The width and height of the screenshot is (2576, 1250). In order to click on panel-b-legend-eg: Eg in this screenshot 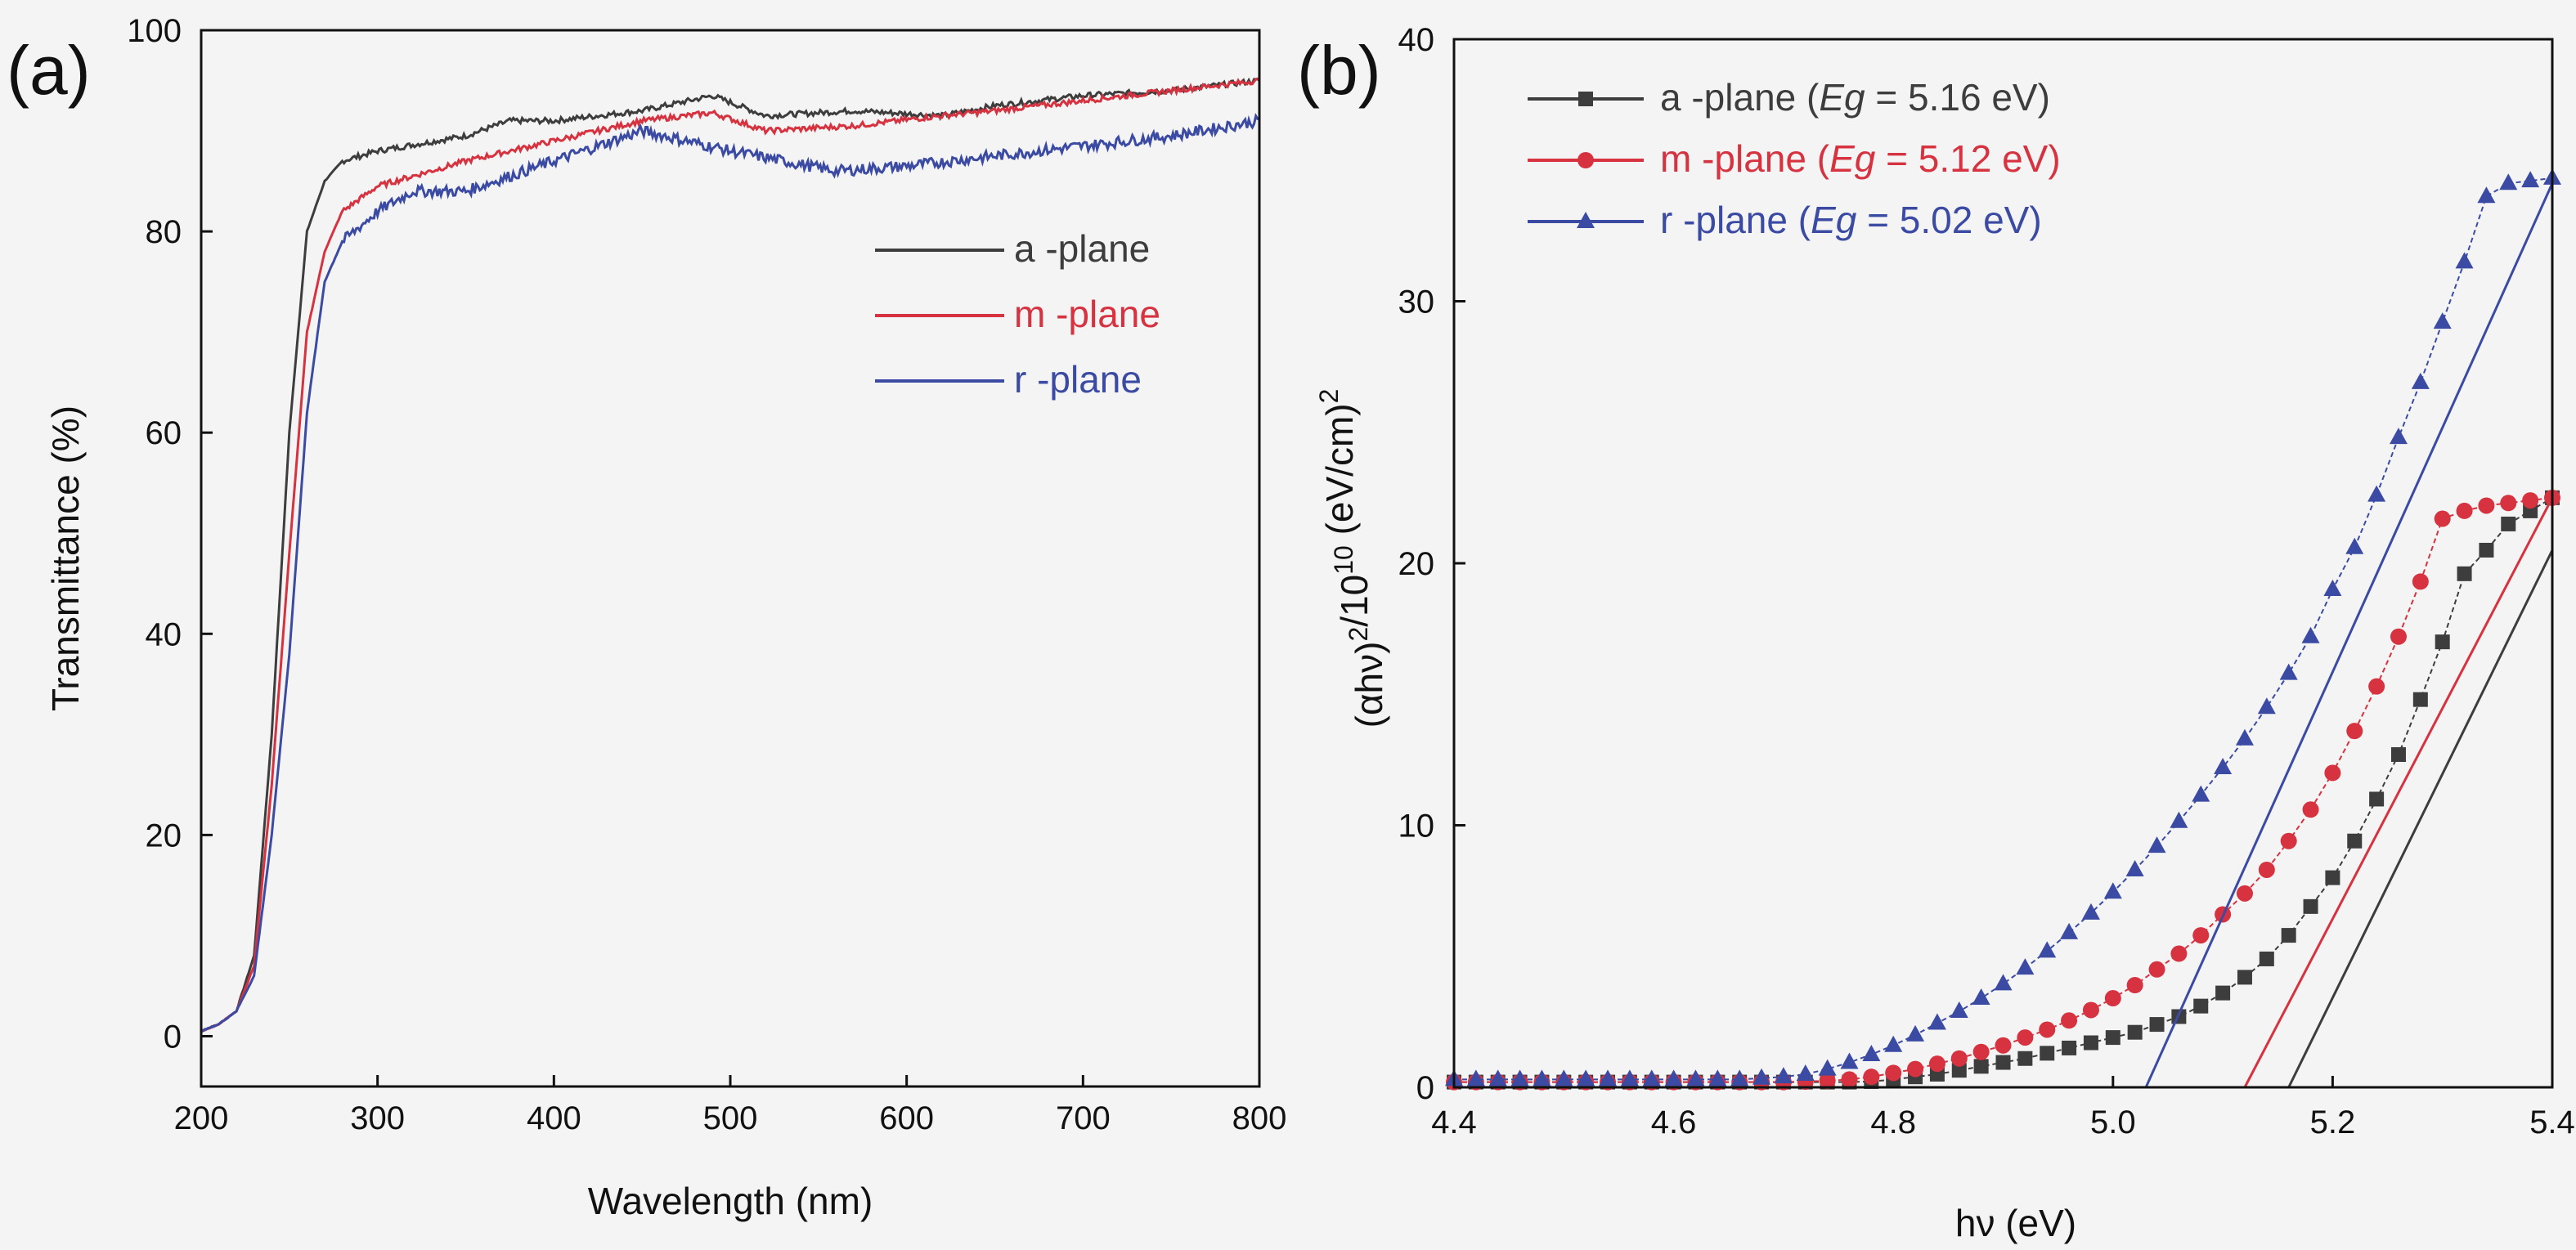, I will do `click(1842, 97)`.